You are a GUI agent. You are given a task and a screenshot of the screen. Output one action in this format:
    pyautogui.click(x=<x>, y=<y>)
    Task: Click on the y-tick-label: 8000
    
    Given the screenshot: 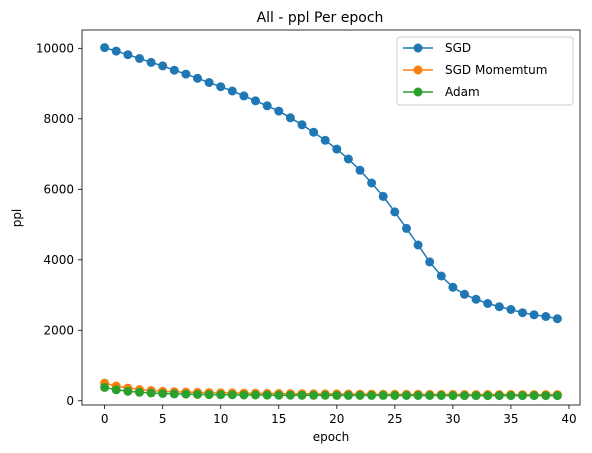 What is the action you would take?
    pyautogui.click(x=58, y=119)
    